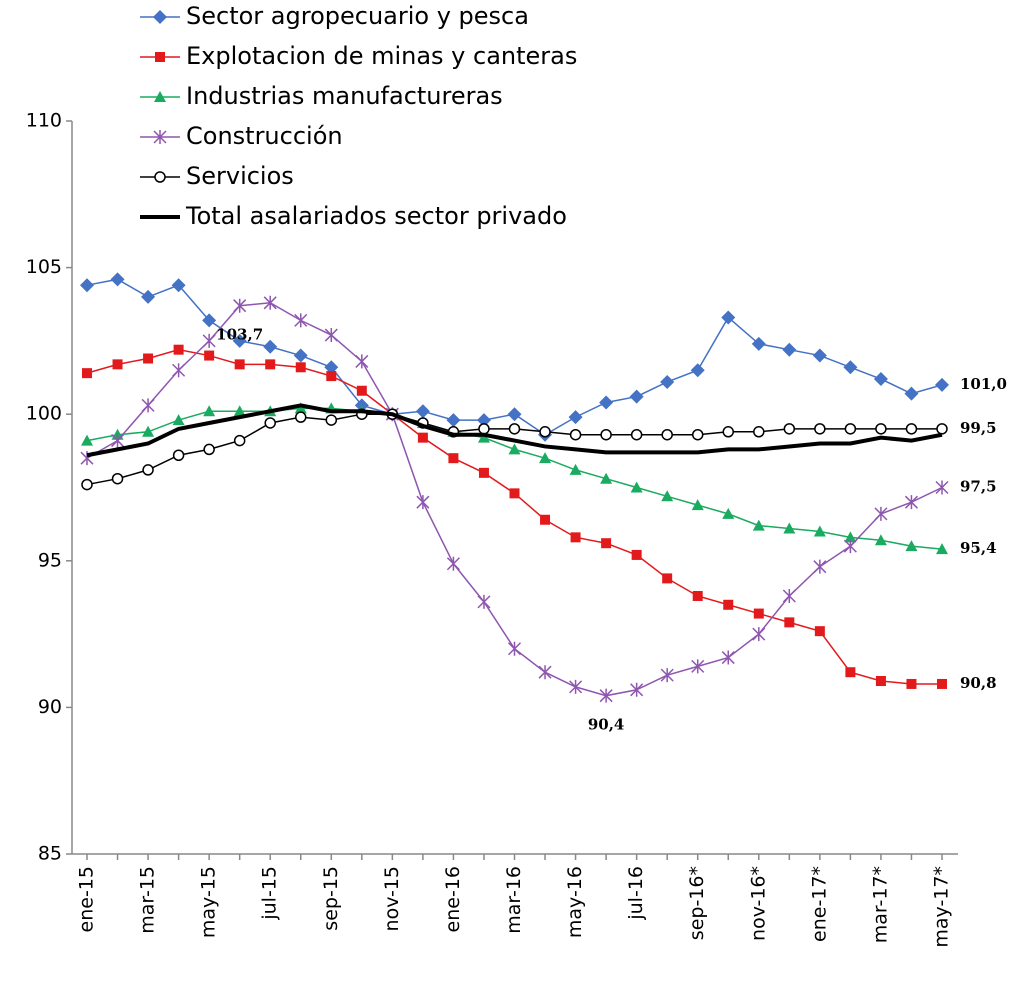 The height and width of the screenshot is (995, 1019). I want to click on x-tick-label: sep-16*, so click(697, 903).